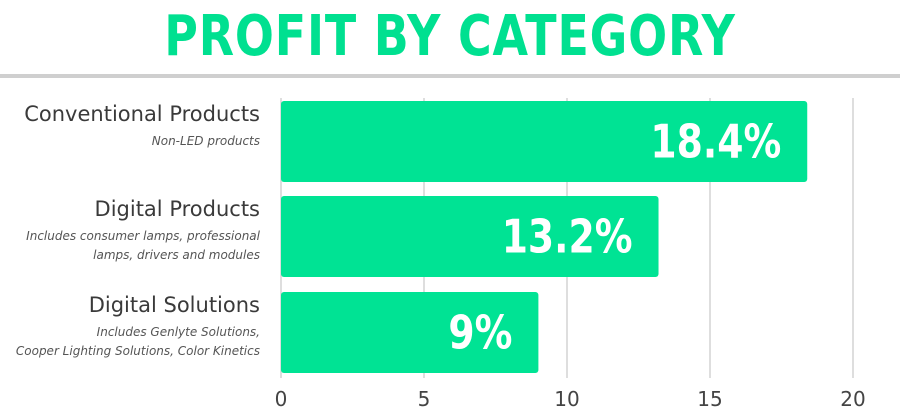 This screenshot has width=900, height=410. Describe the element at coordinates (480, 333) in the screenshot. I see `bar-value-label: 9%` at that location.